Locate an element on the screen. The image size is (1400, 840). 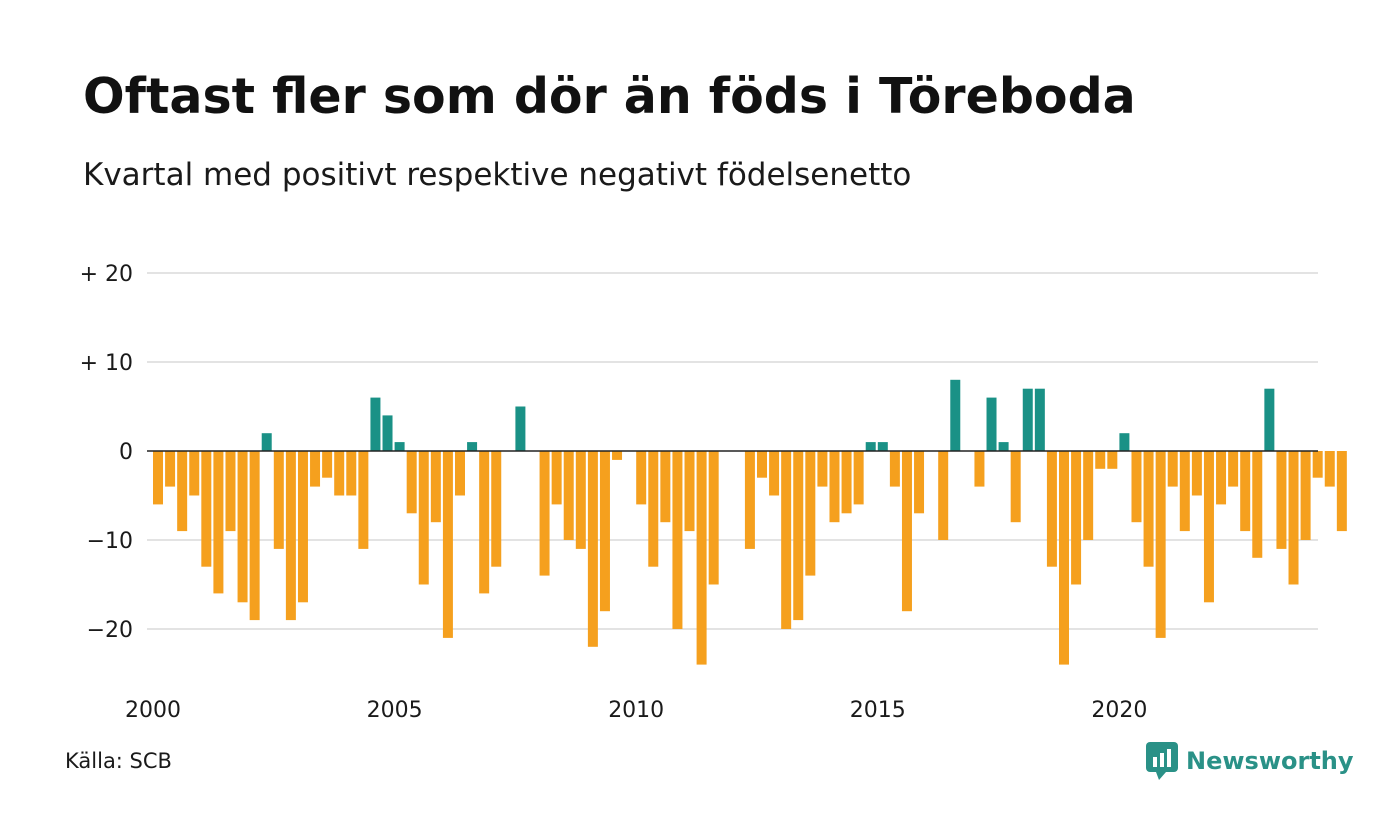
x-axis-labels: 2000 2005 2010 2015 2020 is located at coordinates (636, 710).